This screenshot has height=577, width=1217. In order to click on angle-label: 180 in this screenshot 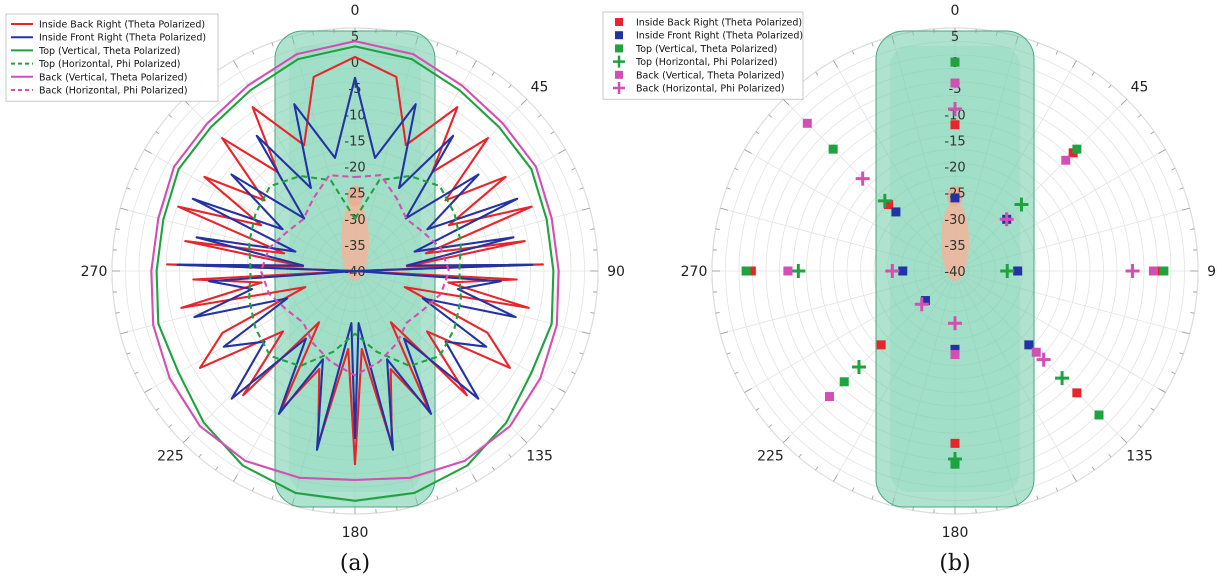, I will do `click(955, 533)`.